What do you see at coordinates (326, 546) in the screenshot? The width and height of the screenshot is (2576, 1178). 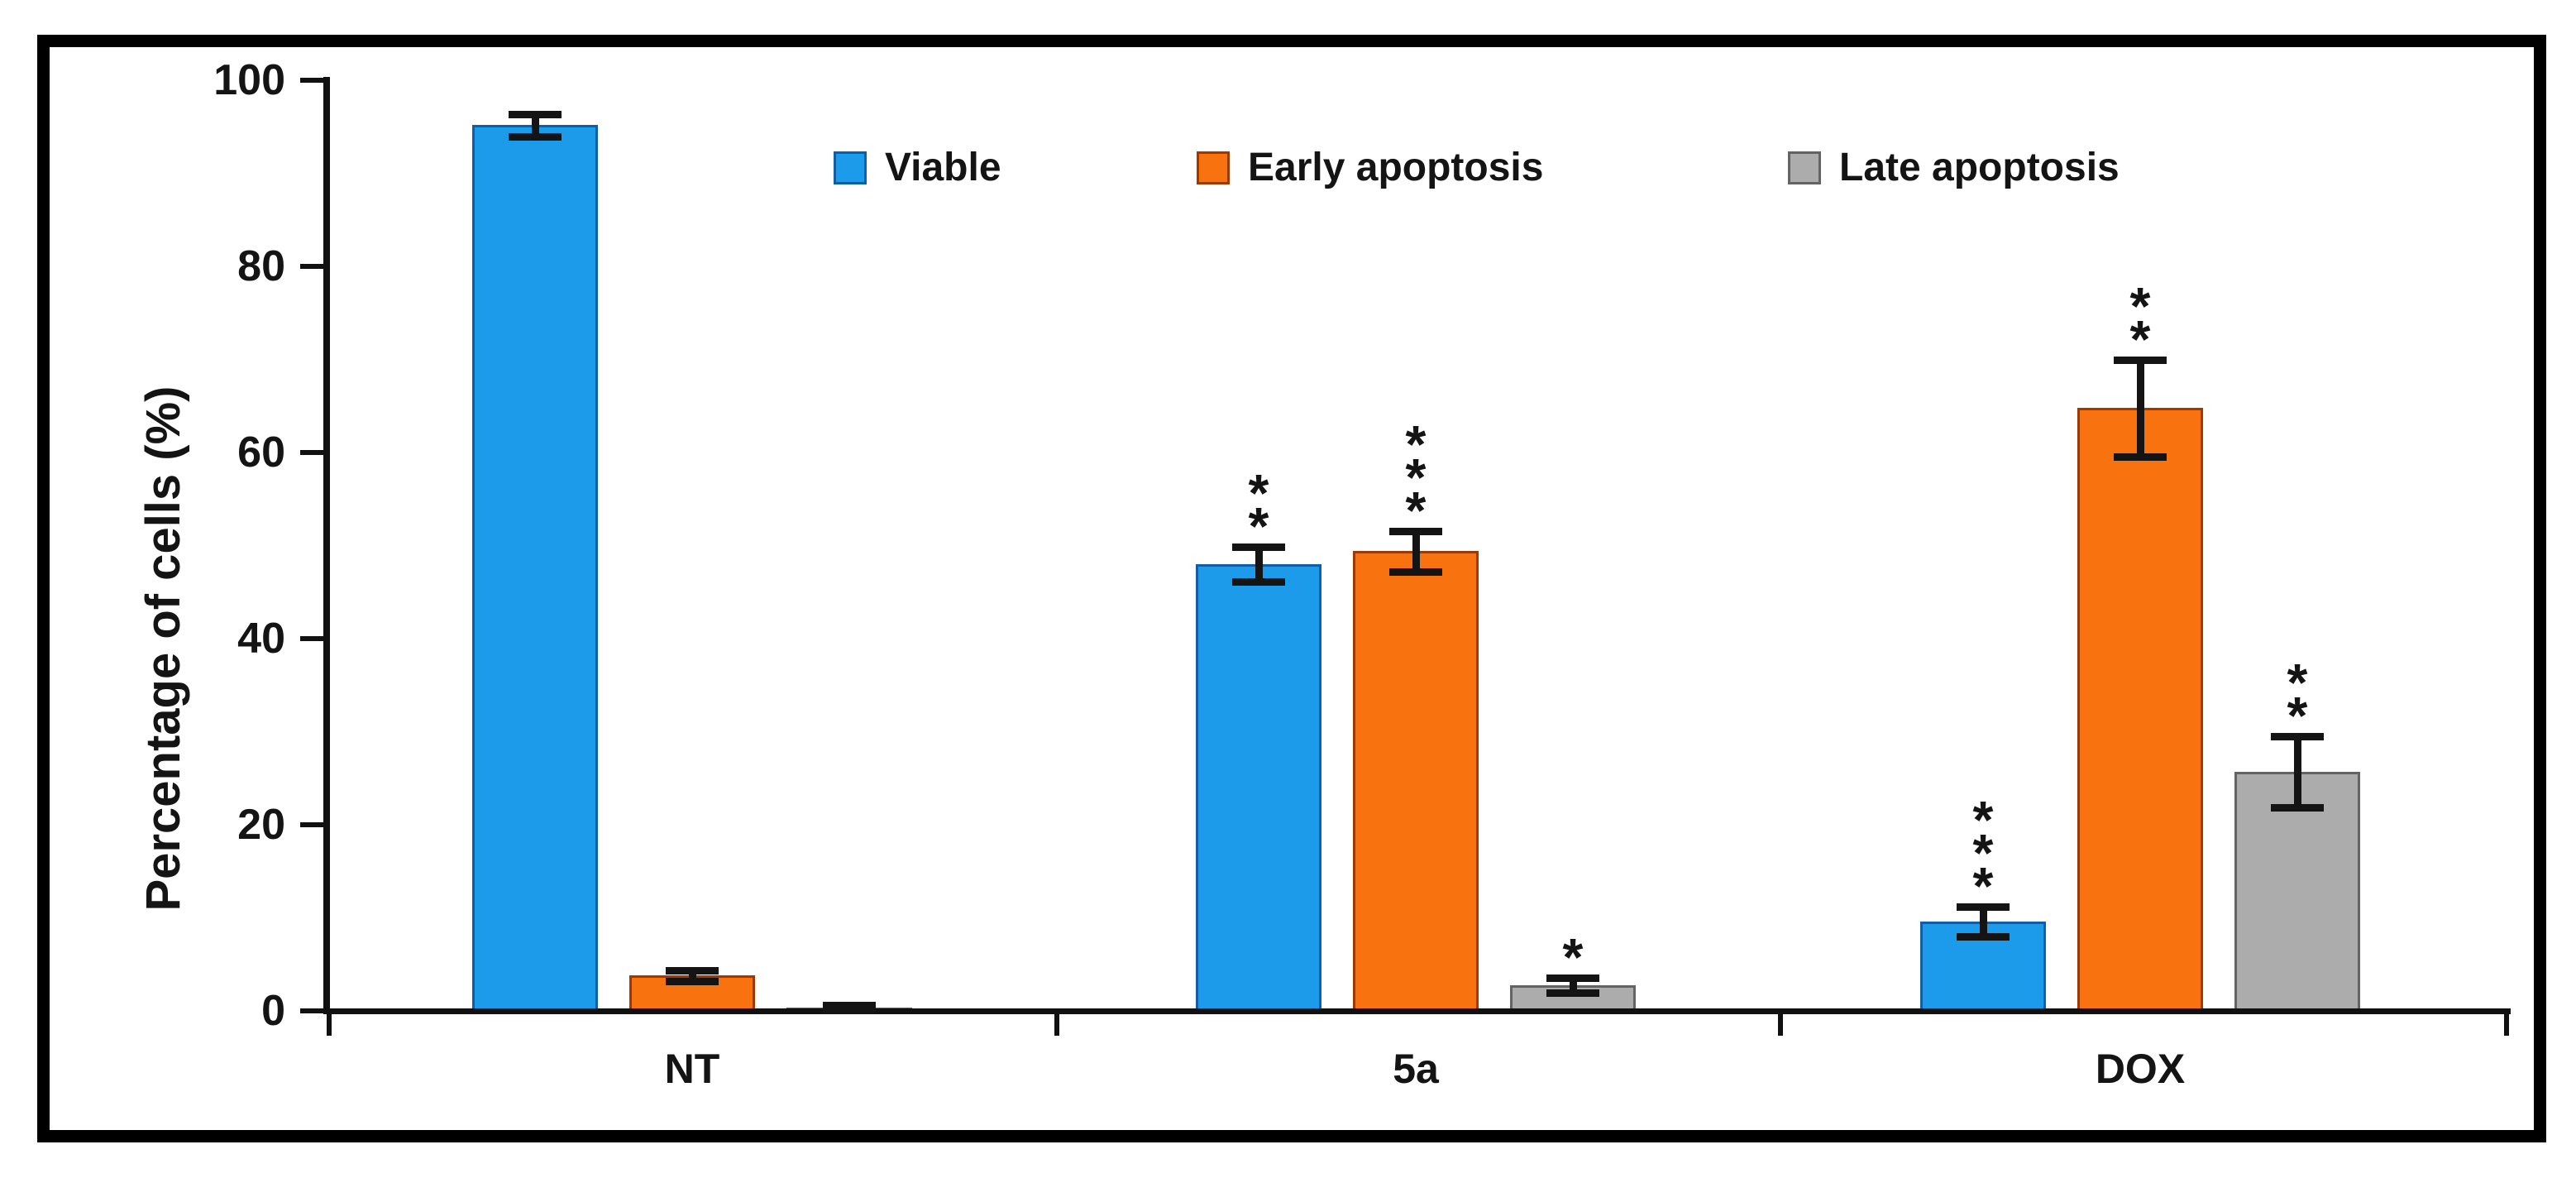 I see `y-axis-line` at bounding box center [326, 546].